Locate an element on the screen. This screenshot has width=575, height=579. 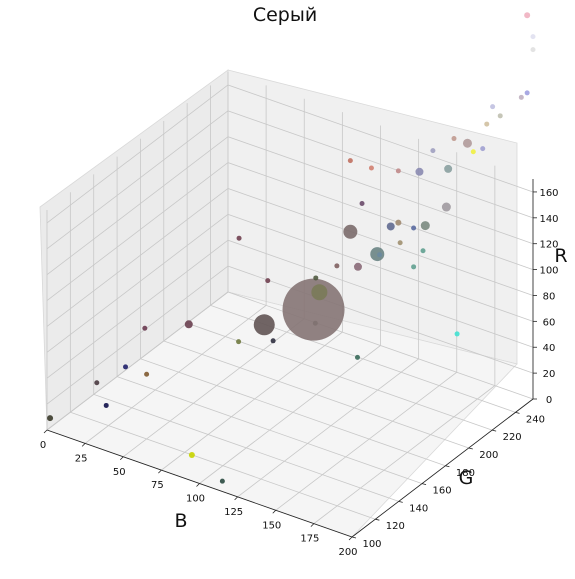
x-tick-label: 25 is located at coordinates (81, 458).